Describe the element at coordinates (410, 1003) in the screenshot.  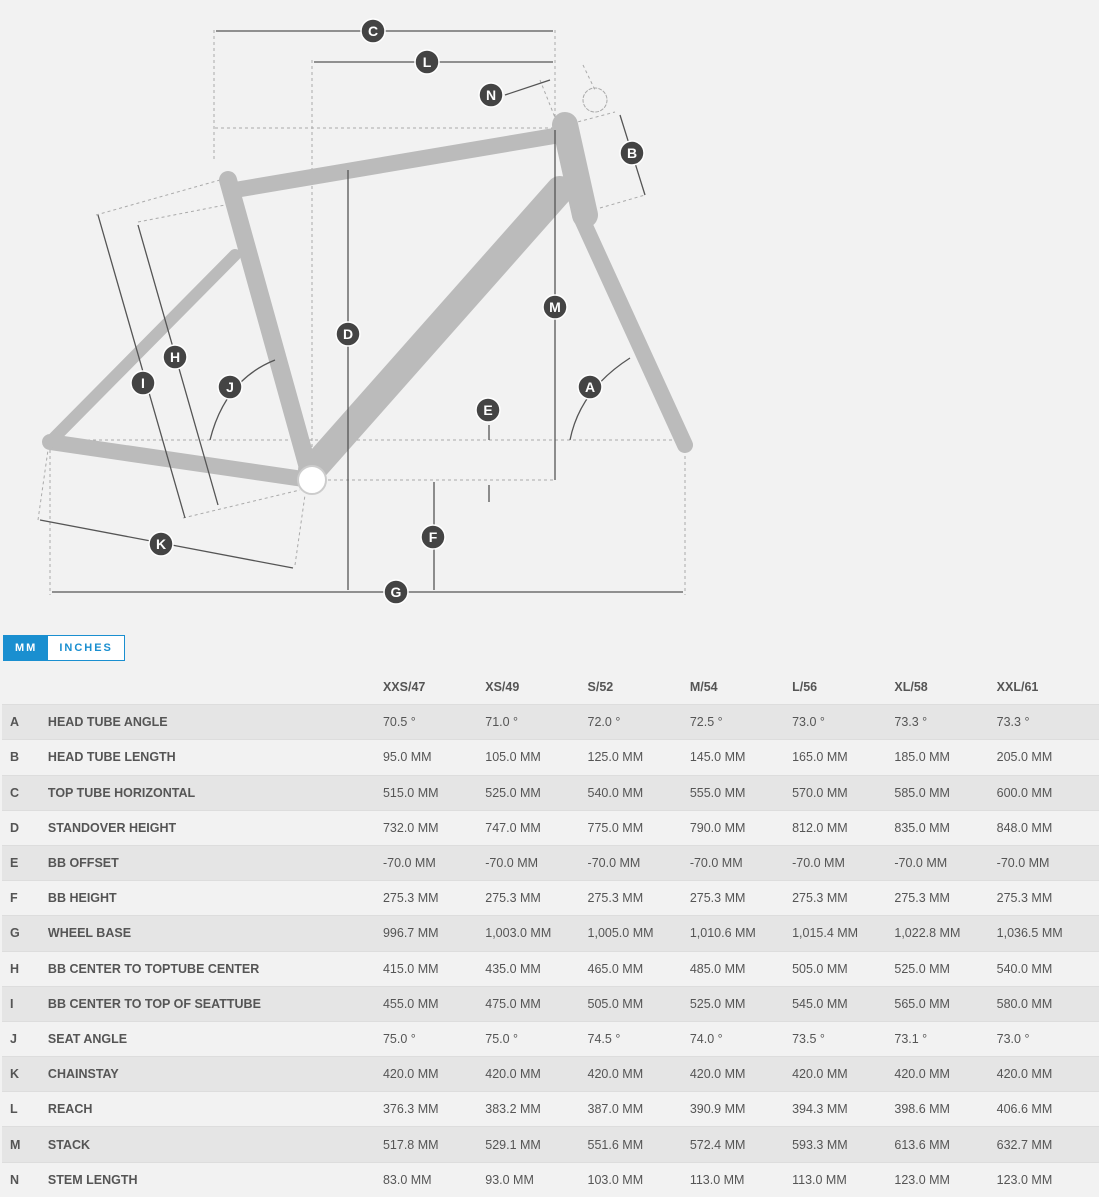
I see `row-value: 455.0 MM` at that location.